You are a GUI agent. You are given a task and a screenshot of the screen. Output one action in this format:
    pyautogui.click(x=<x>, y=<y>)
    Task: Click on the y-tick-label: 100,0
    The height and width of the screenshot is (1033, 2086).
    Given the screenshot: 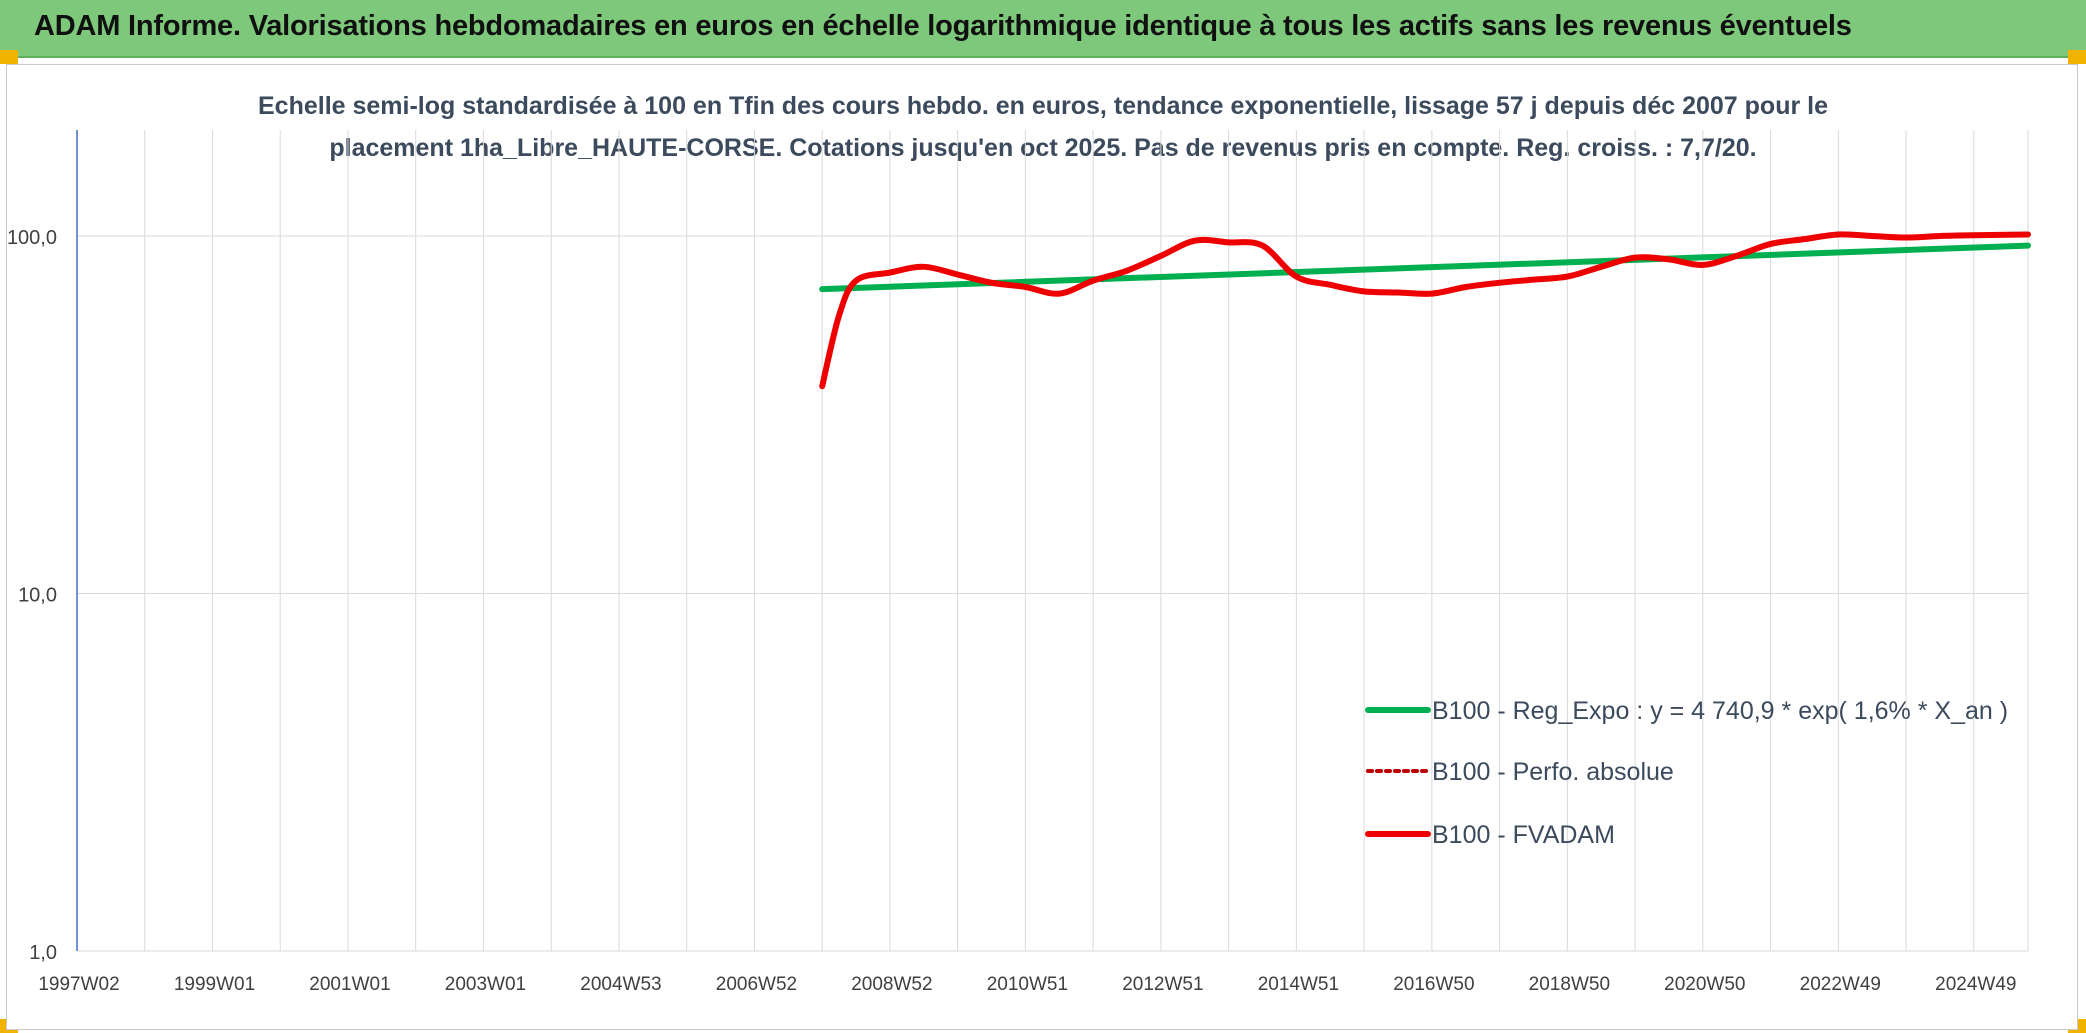 What is the action you would take?
    pyautogui.click(x=32, y=238)
    